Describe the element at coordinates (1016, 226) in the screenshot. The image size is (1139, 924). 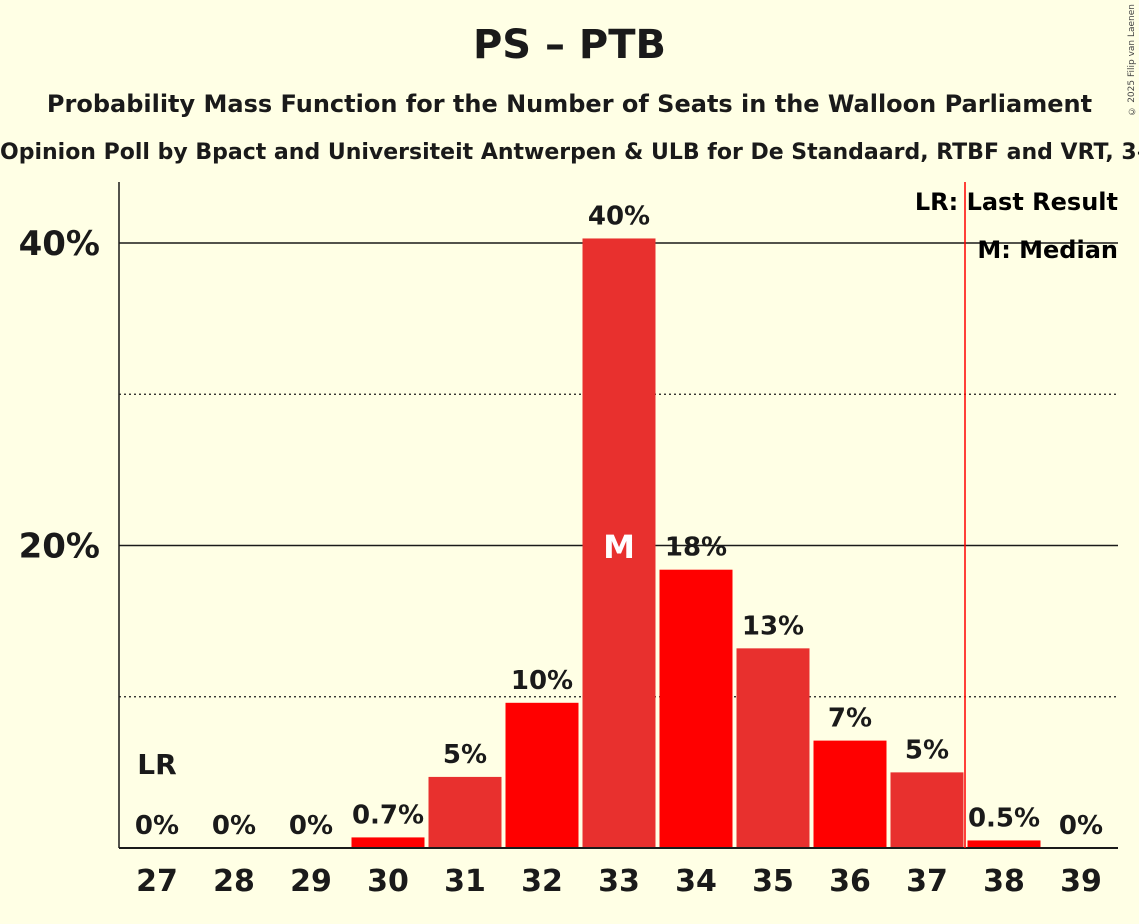
I see `legend: LR: Last Result M: Median` at that location.